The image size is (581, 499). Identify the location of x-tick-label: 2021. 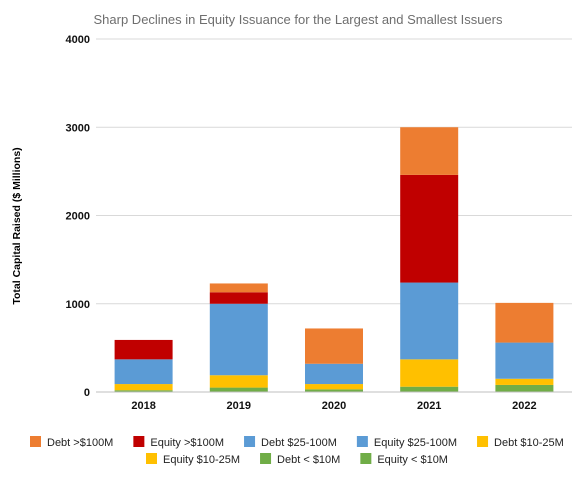
(429, 406).